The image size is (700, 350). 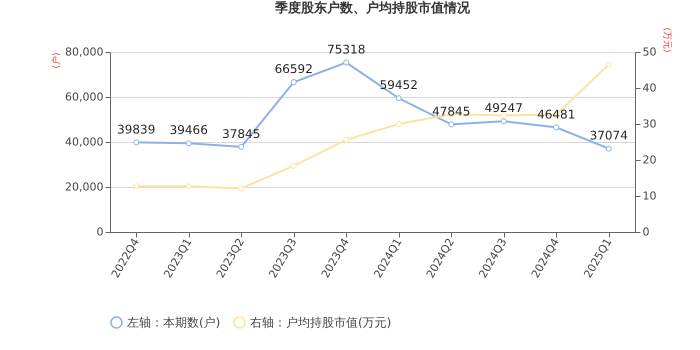 I want to click on data-label: 47845, so click(x=451, y=111).